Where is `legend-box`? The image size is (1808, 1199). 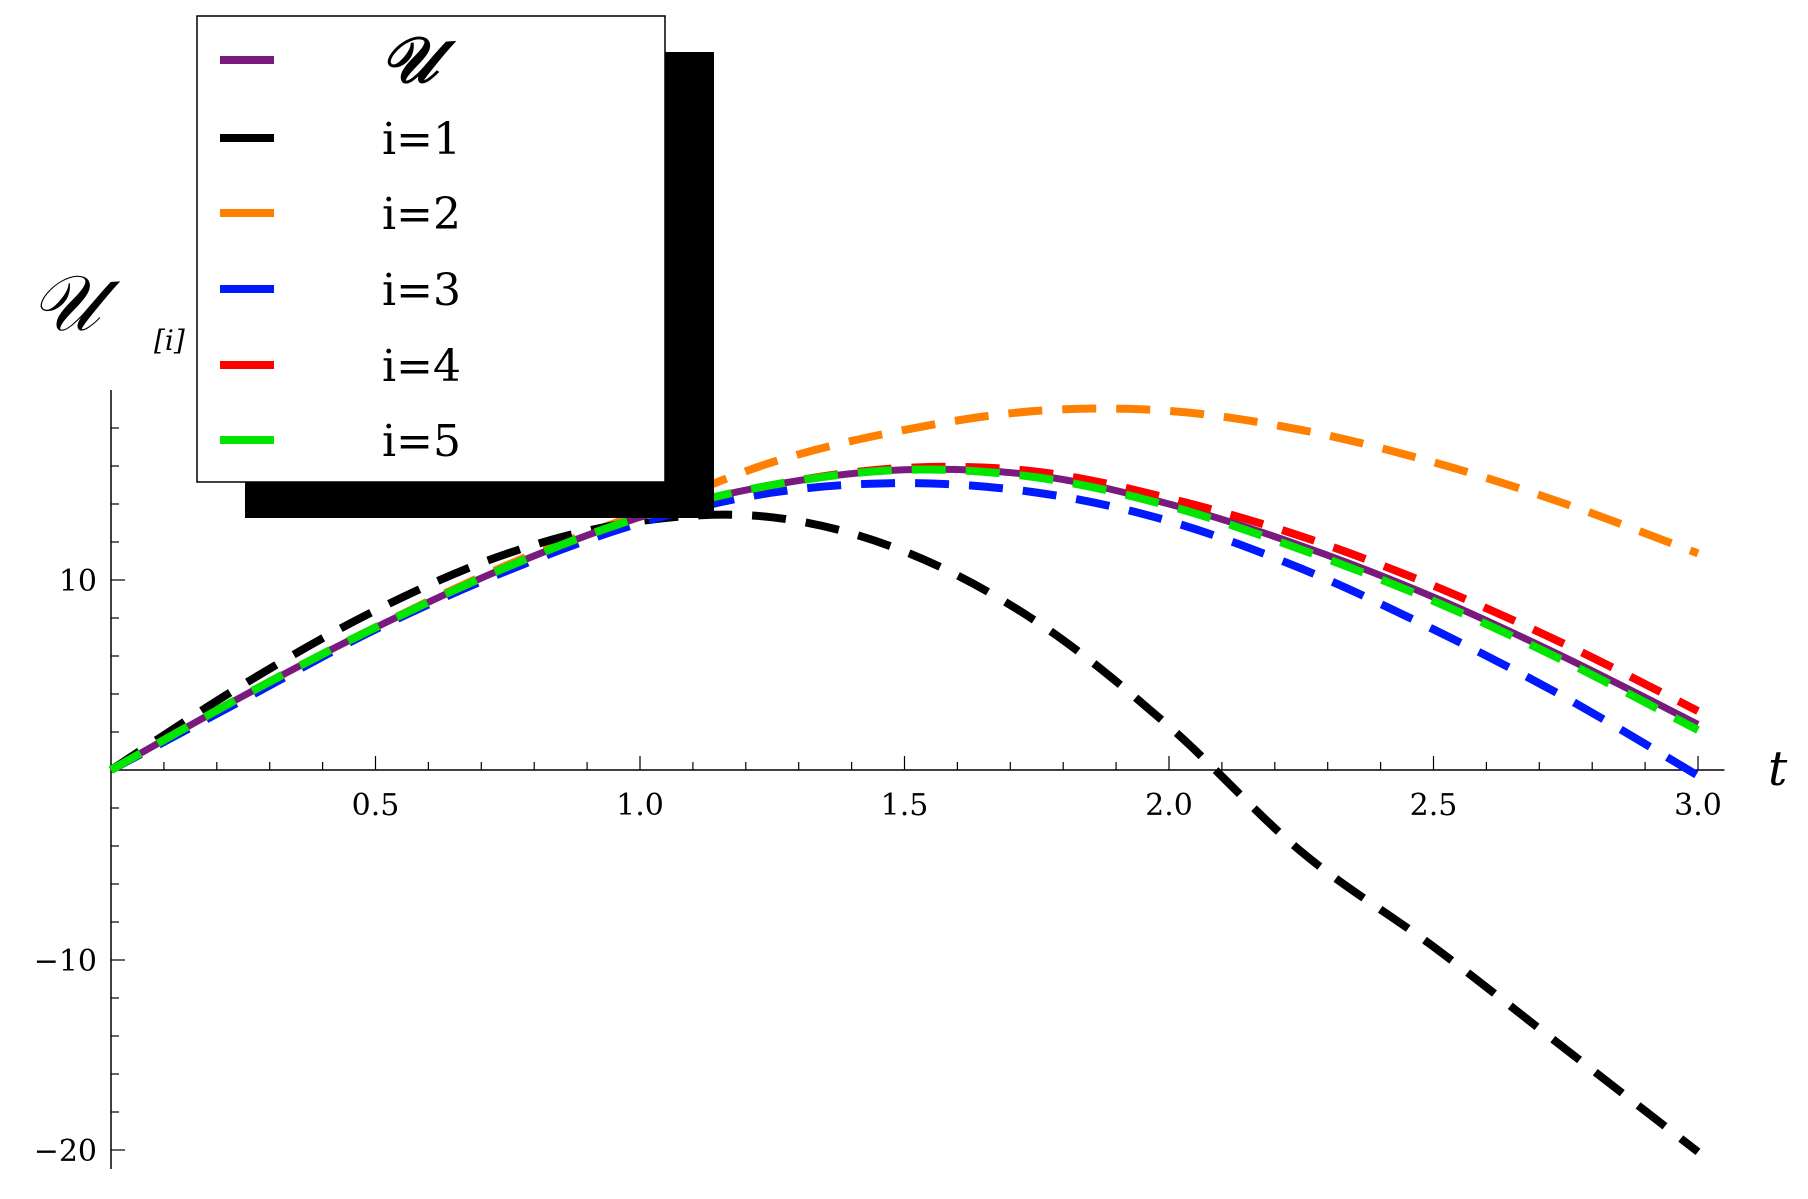
legend-box is located at coordinates (431, 249).